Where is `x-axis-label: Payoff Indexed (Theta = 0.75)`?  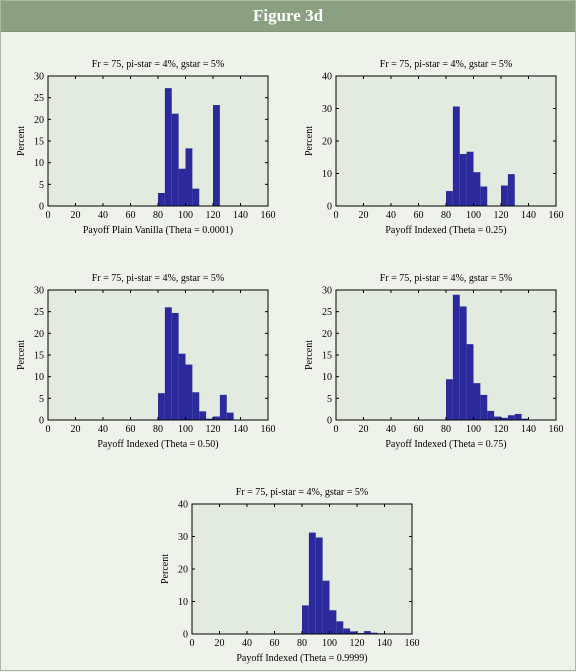 x-axis-label: Payoff Indexed (Theta = 0.75) is located at coordinates (445, 444).